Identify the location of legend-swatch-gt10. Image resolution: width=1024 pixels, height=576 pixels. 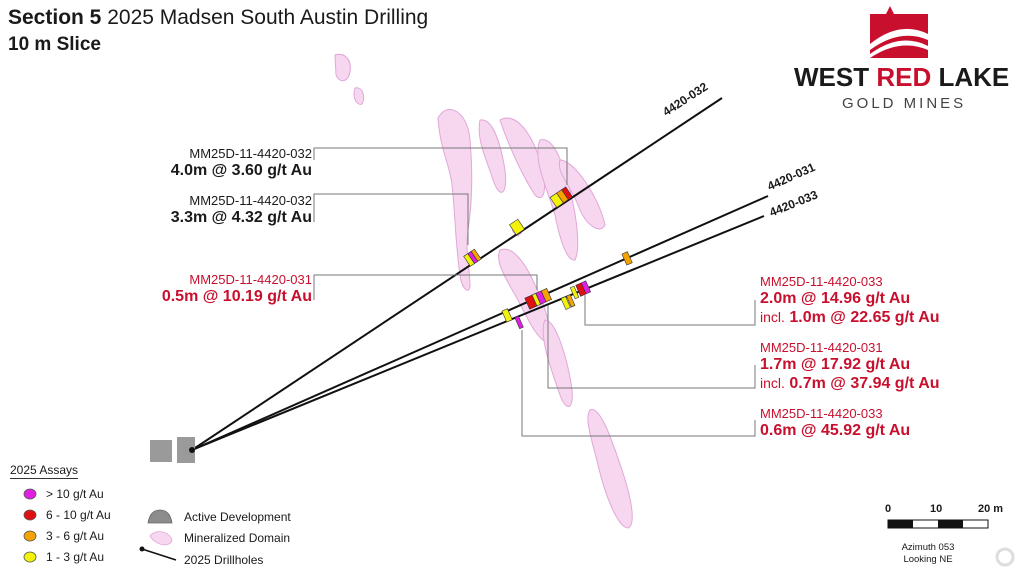
(30, 494).